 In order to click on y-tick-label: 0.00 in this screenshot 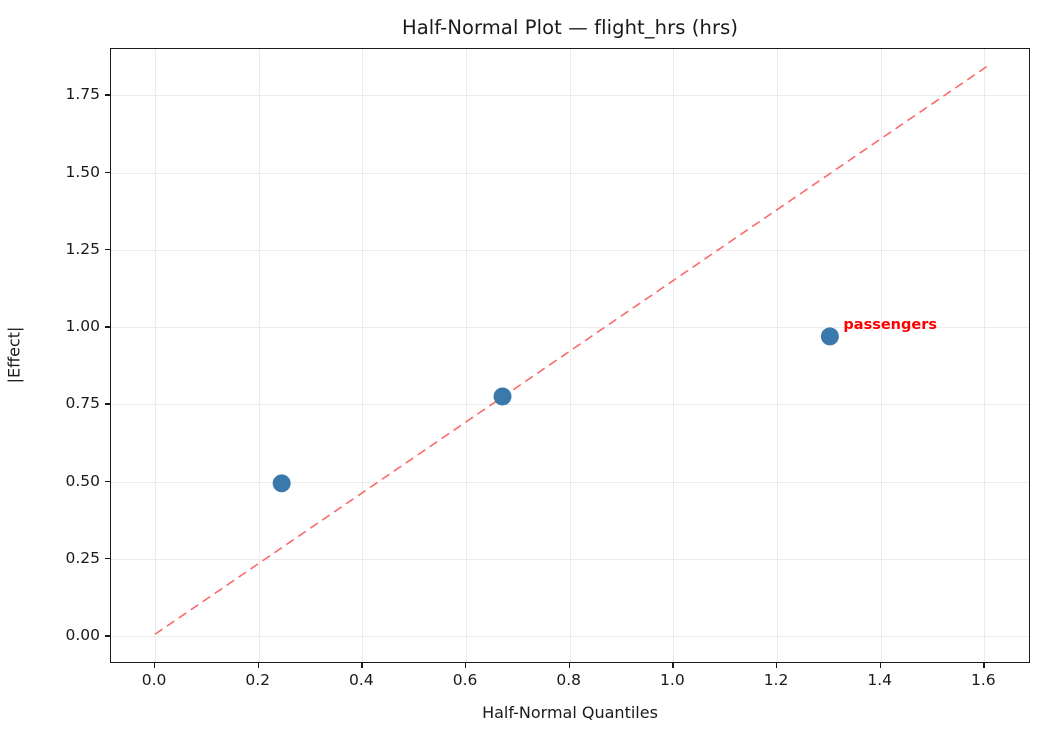, I will do `click(82, 635)`.